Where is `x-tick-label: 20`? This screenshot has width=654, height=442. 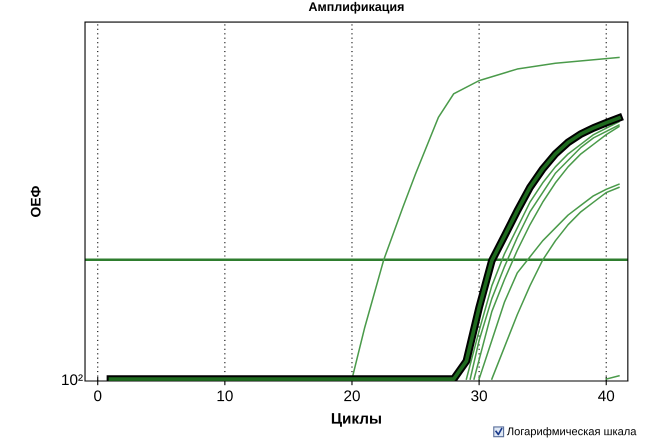 x-tick-label: 20 is located at coordinates (352, 396).